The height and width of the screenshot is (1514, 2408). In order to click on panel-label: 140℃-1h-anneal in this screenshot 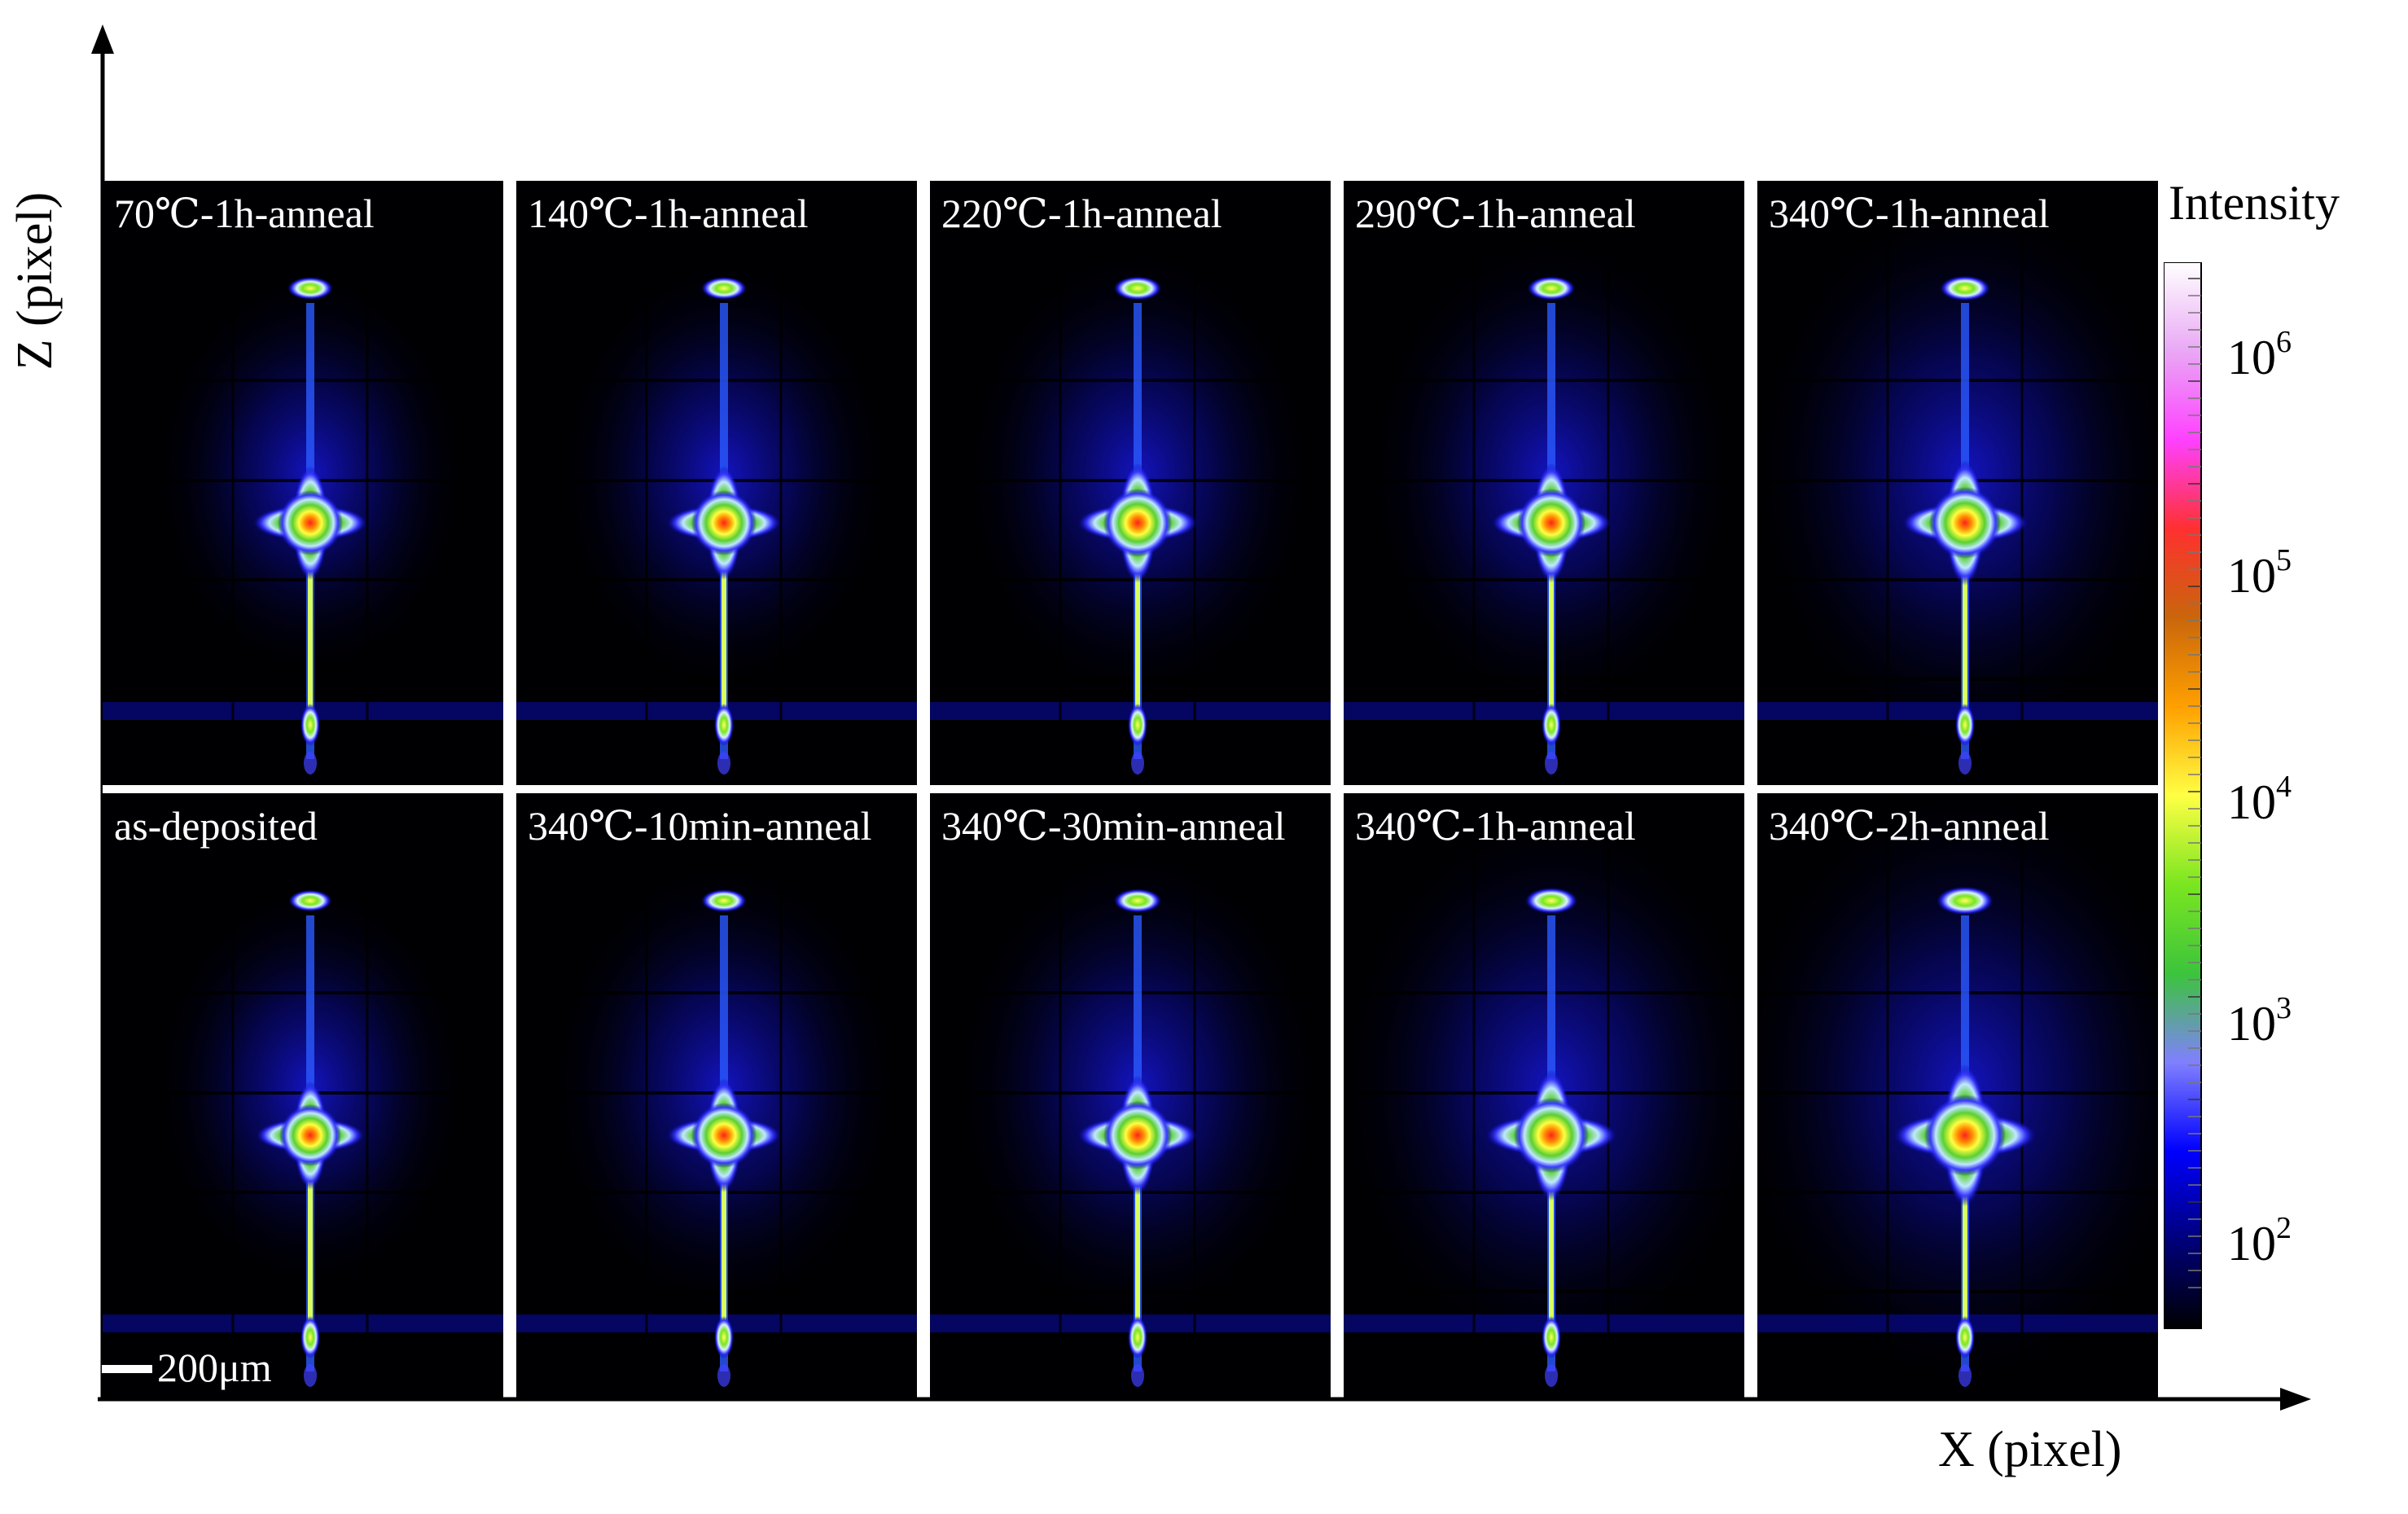, I will do `click(668, 213)`.